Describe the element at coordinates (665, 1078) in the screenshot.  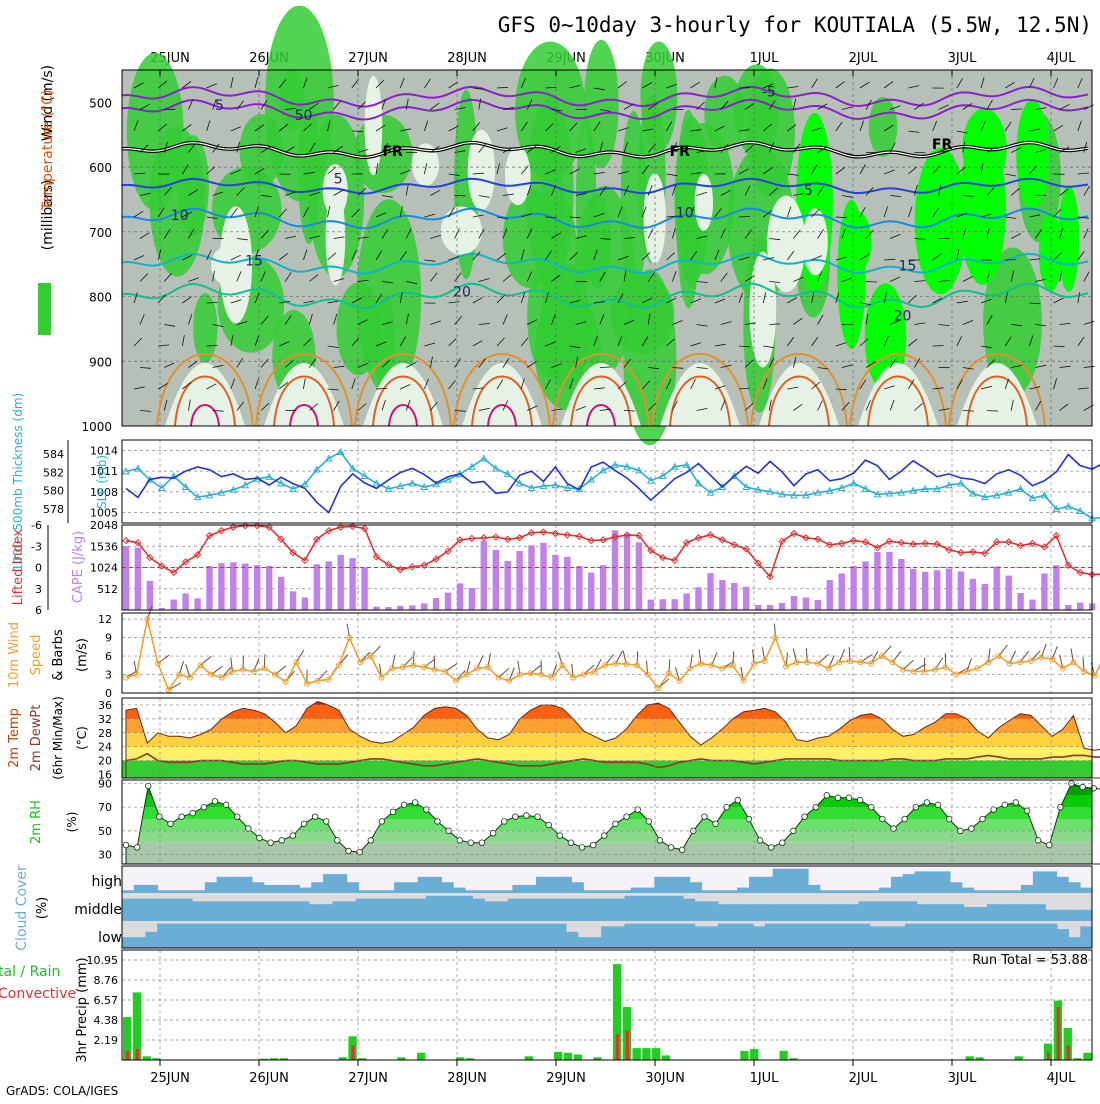
I see `date-label-bottom: 30JUN` at that location.